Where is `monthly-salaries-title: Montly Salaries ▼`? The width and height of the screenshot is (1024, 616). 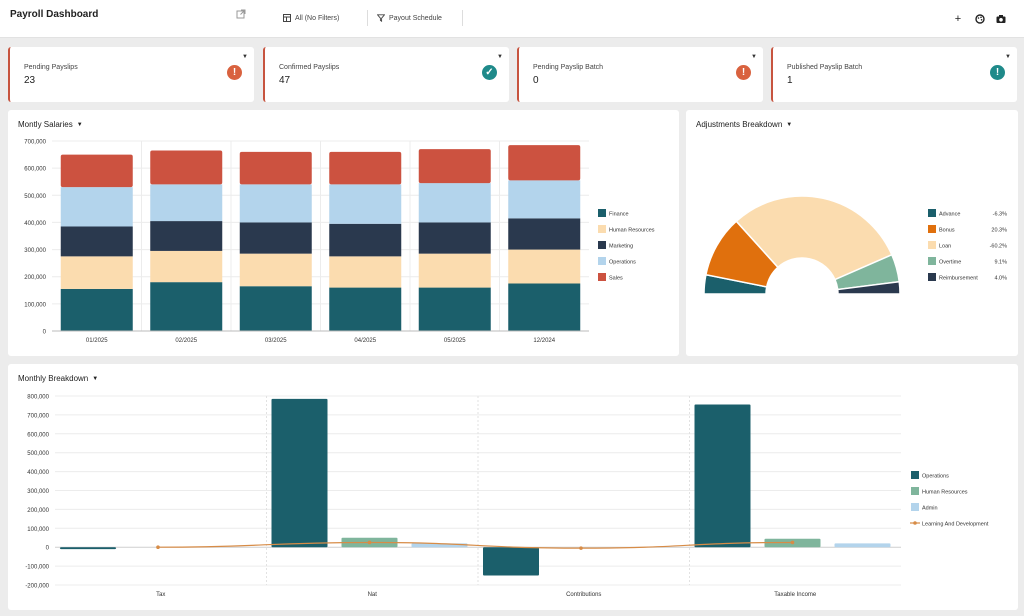 monthly-salaries-title: Montly Salaries ▼ is located at coordinates (50, 124).